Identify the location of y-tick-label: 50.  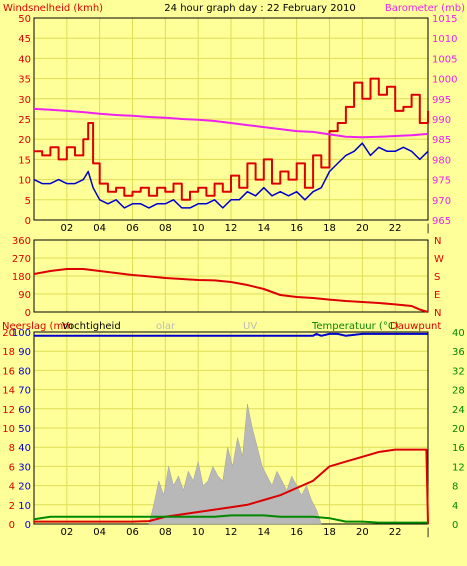
(24, 429).